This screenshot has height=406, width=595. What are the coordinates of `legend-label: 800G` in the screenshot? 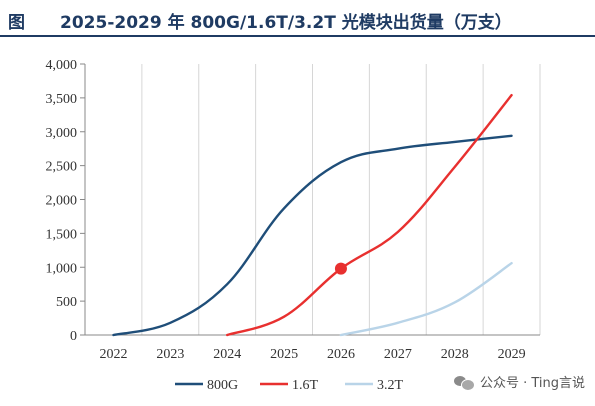 It's located at (222, 385).